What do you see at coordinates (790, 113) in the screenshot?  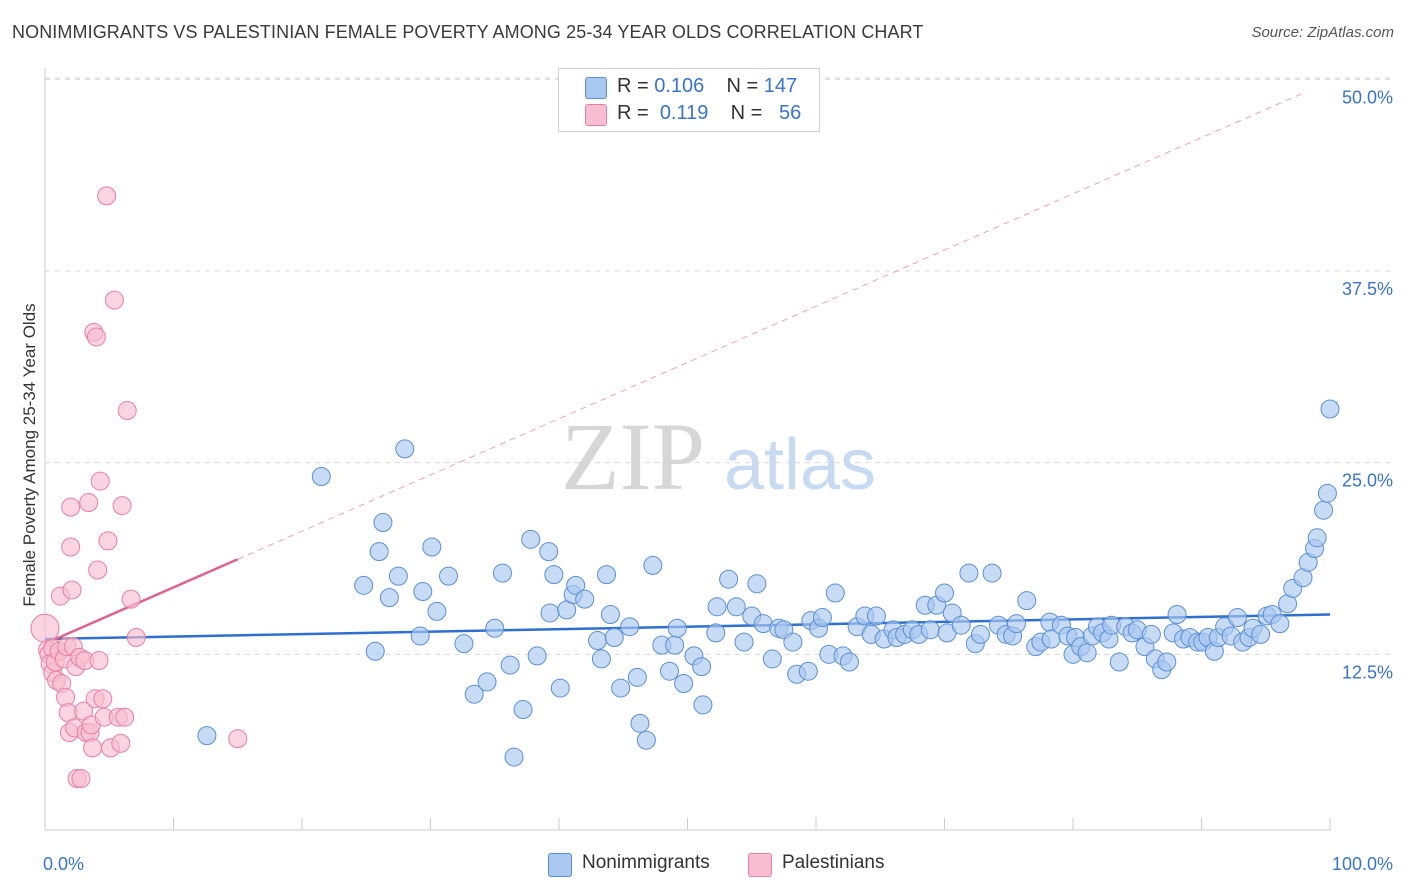 I see `n-value-palestinians: 56` at bounding box center [790, 113].